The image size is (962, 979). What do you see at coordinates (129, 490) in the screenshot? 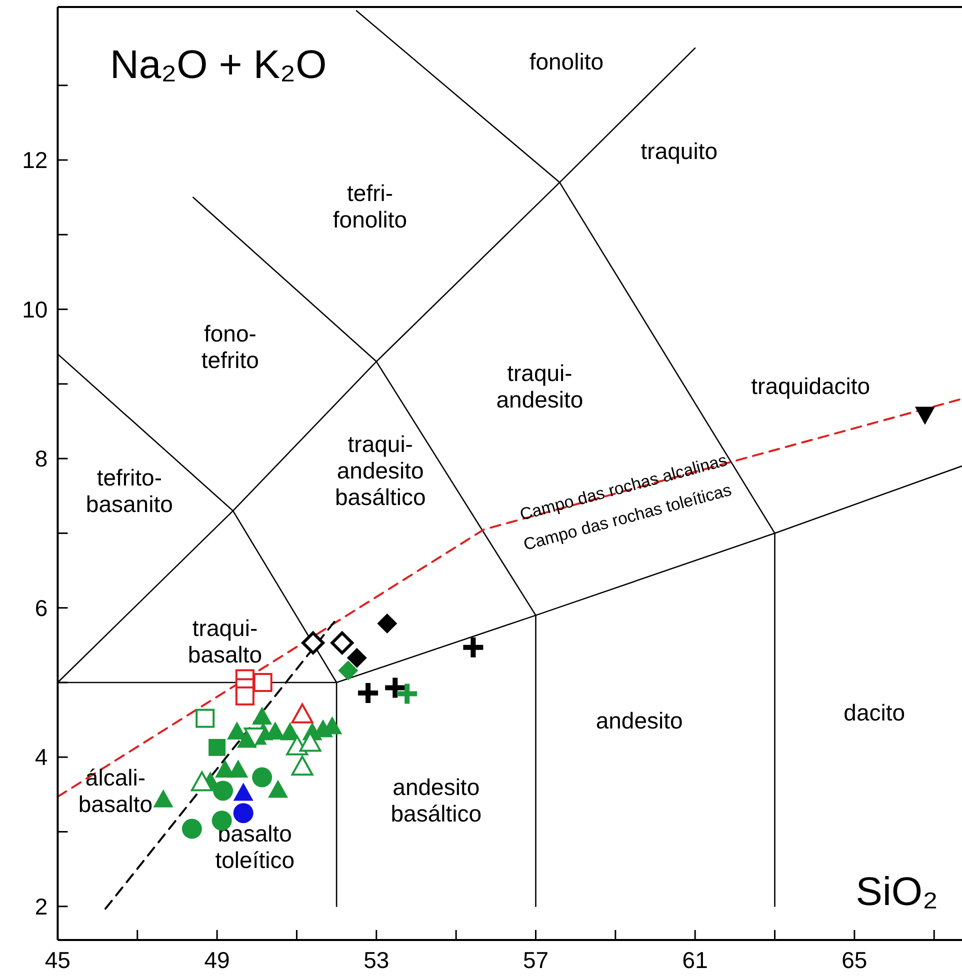
I see `annotation: tefrito- basanito` at bounding box center [129, 490].